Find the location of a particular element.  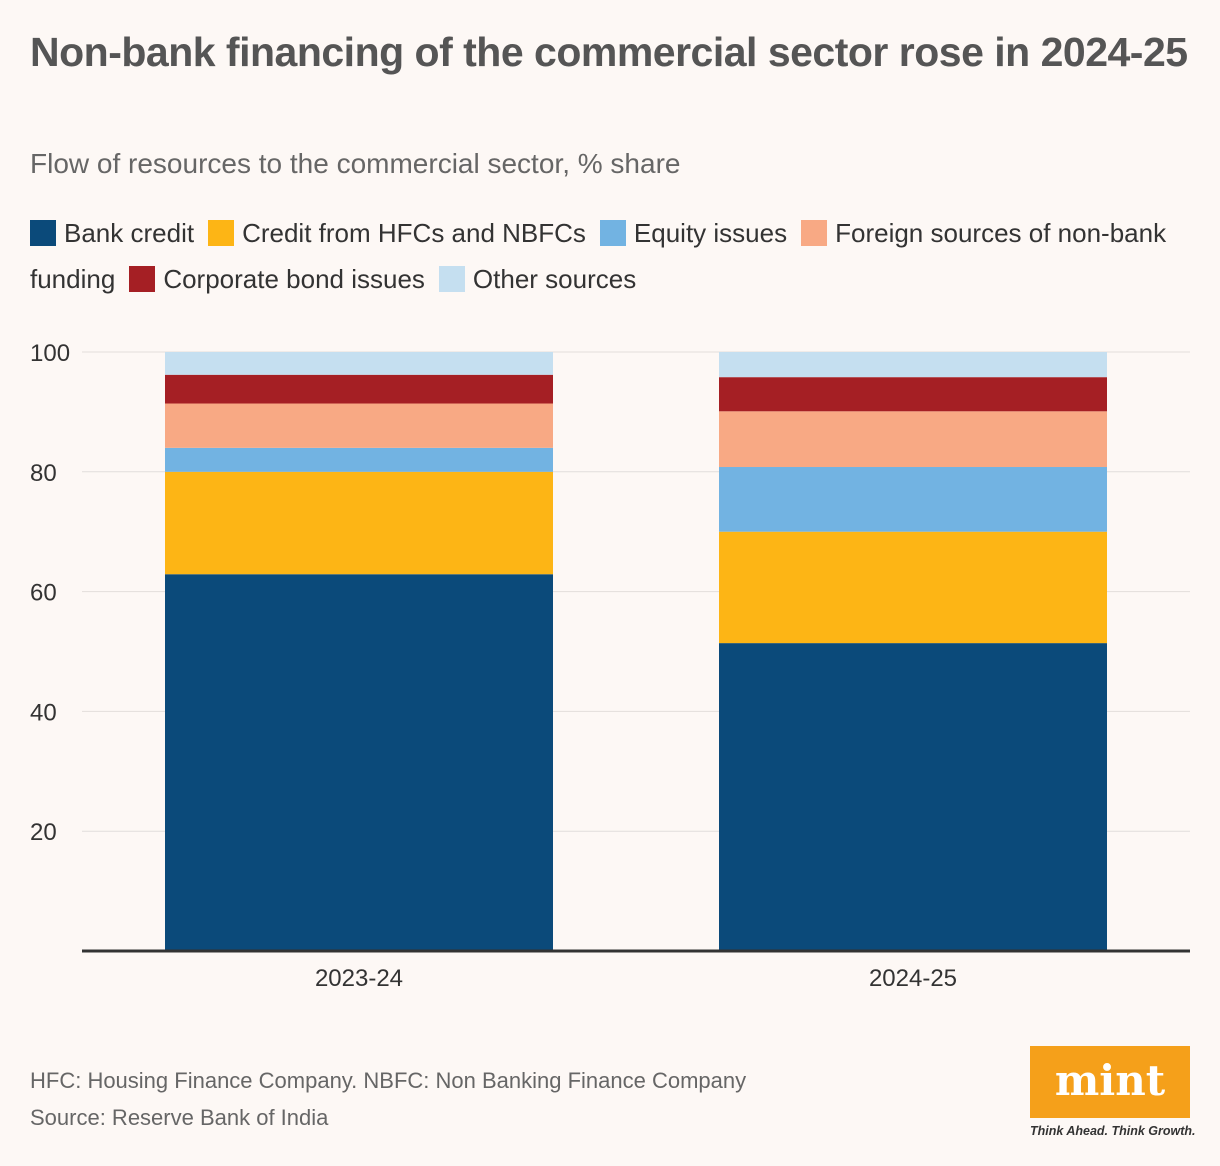

legend-item: Equity issues is located at coordinates (693, 233).